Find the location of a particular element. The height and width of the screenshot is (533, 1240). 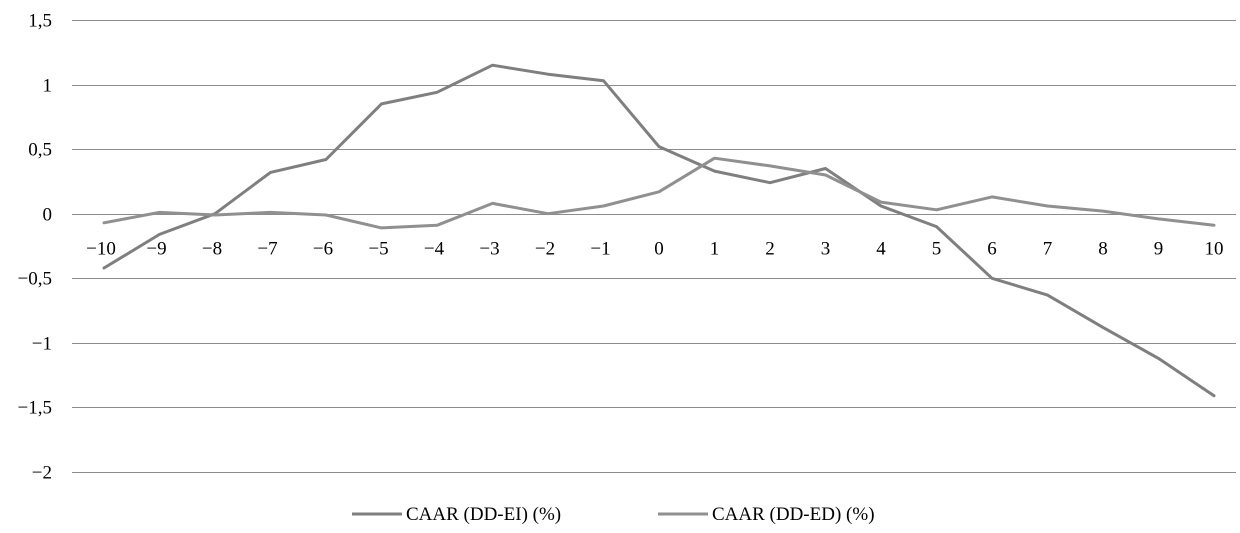

legend: CAAR (DD-EI) (%) CAAR (DD-ED) (%) is located at coordinates (613, 514).